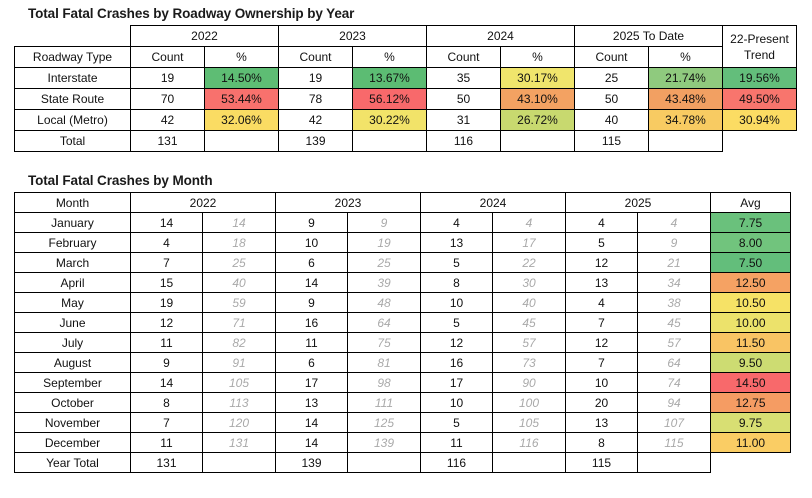 This screenshot has width=812, height=498. What do you see at coordinates (72, 222) in the screenshot?
I see `month-label: January` at bounding box center [72, 222].